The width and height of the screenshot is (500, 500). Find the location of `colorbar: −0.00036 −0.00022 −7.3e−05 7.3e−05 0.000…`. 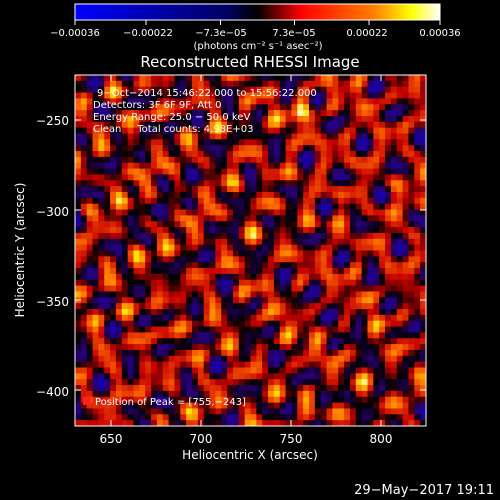

colorbar: −0.00036 −0.00022 −7.3e−05 7.3e−05 0.000… is located at coordinates (255, 27).